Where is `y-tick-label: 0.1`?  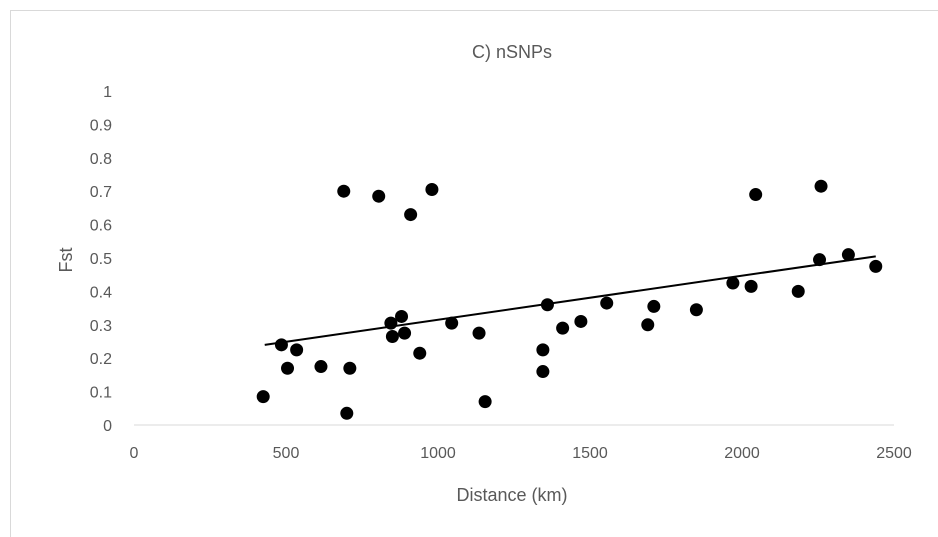
y-tick-label: 0.1 is located at coordinates (101, 393).